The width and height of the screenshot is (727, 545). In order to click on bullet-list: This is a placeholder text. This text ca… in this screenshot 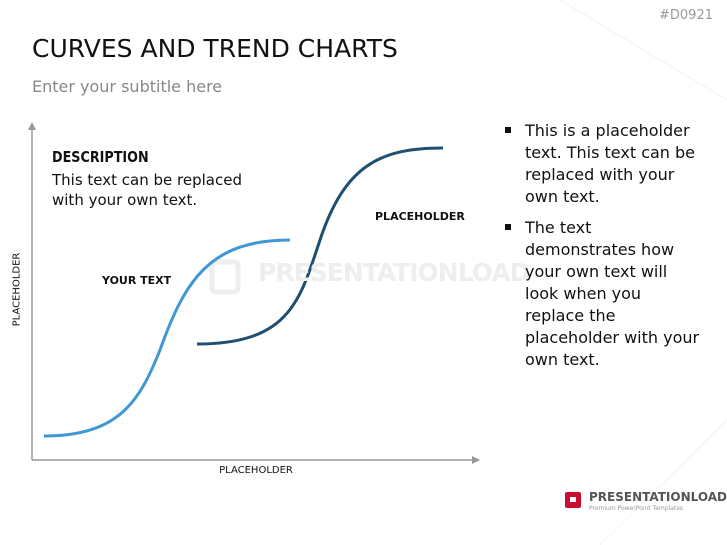, I will do `click(605, 250)`.